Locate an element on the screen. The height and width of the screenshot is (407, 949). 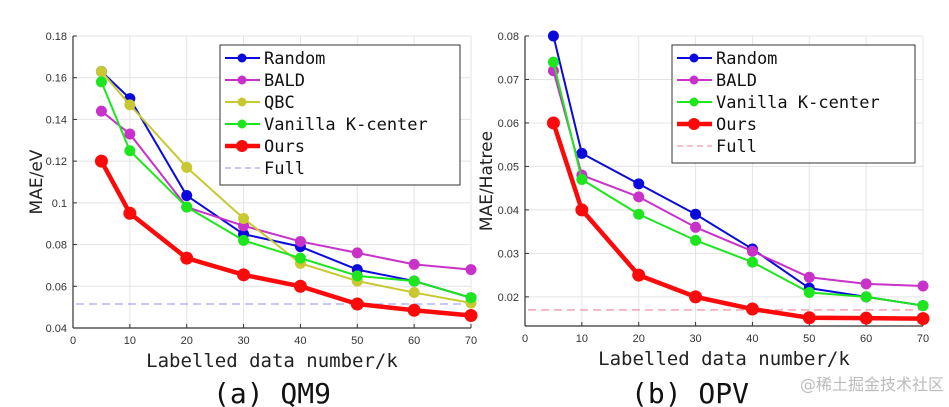
x-tick-label: 70 is located at coordinates (471, 341).